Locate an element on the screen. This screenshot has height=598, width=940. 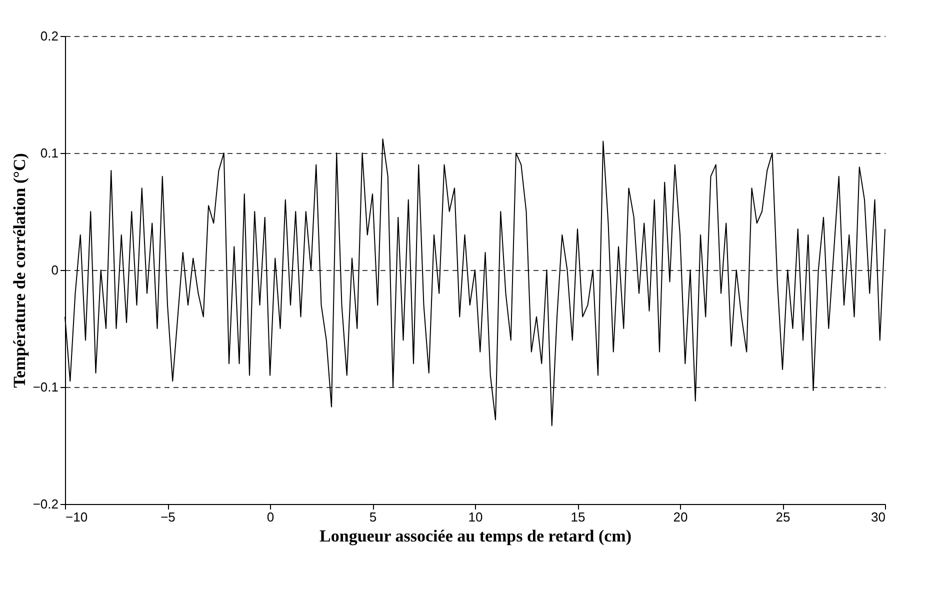
y-tick-label: 0.1 is located at coordinates (49, 153).